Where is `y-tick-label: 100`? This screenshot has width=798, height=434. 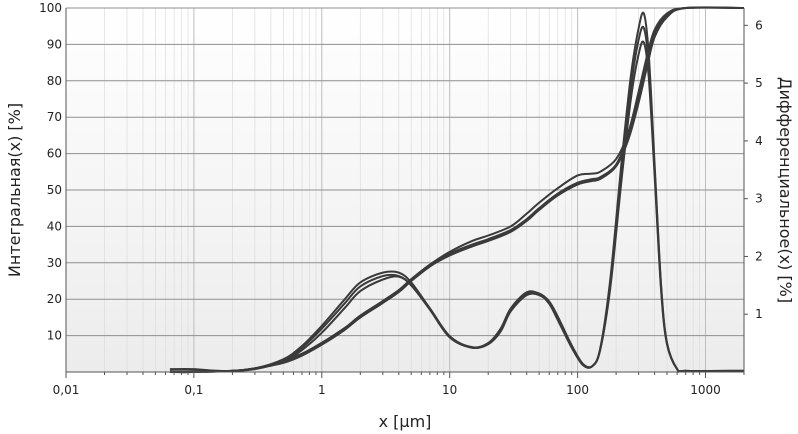 y-tick-label: 100 is located at coordinates (50, 8).